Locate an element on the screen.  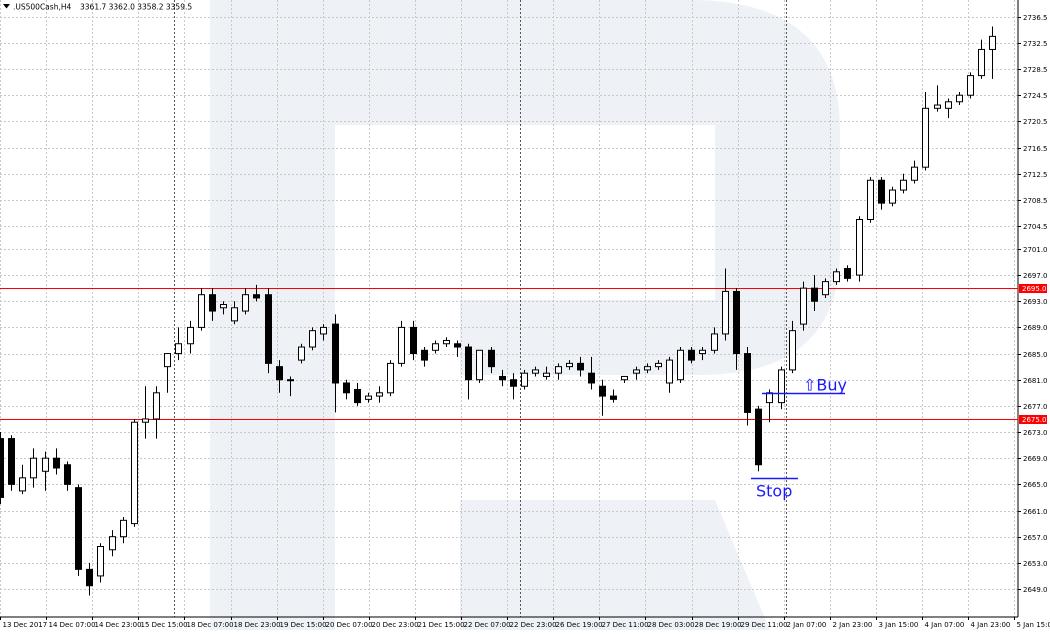
price-tick-label: 2732.5 is located at coordinates (1035, 44).